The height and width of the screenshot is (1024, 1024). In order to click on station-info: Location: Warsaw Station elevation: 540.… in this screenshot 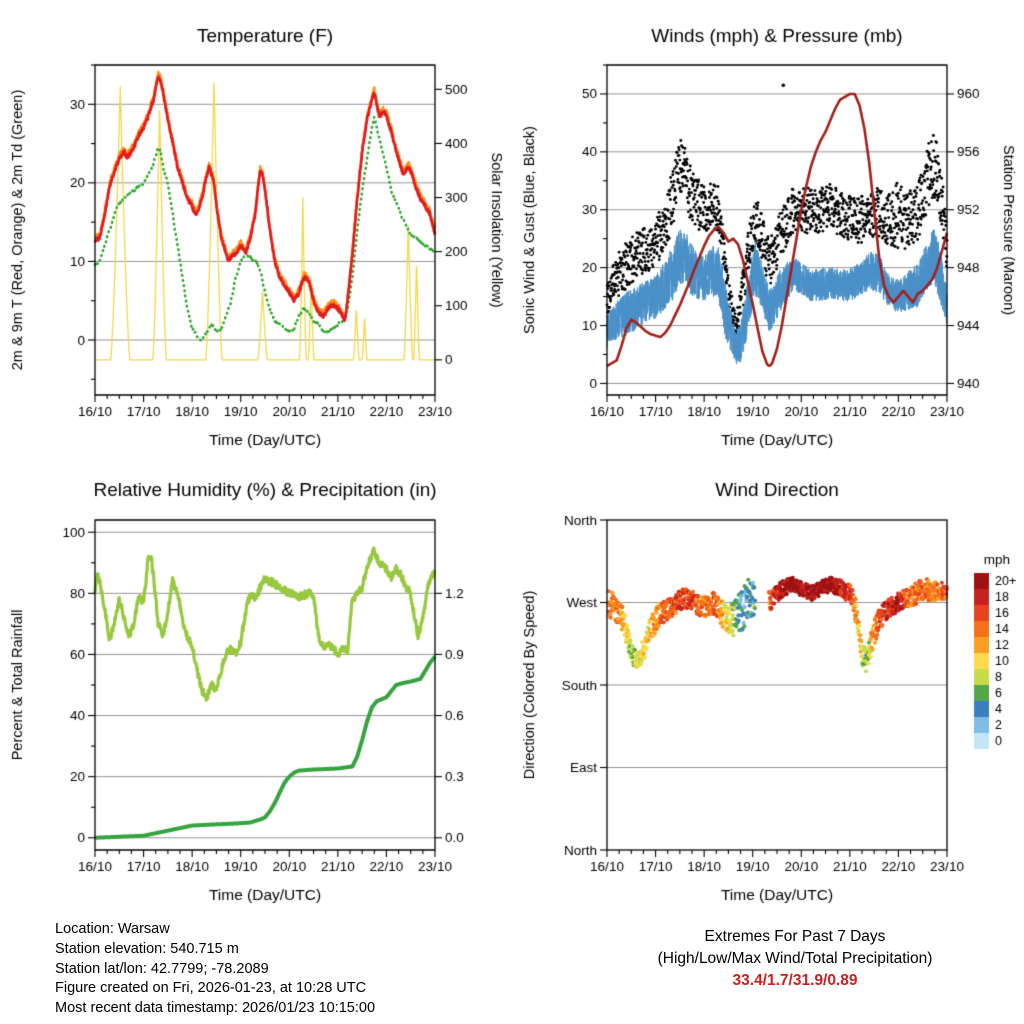, I will do `click(215, 969)`.